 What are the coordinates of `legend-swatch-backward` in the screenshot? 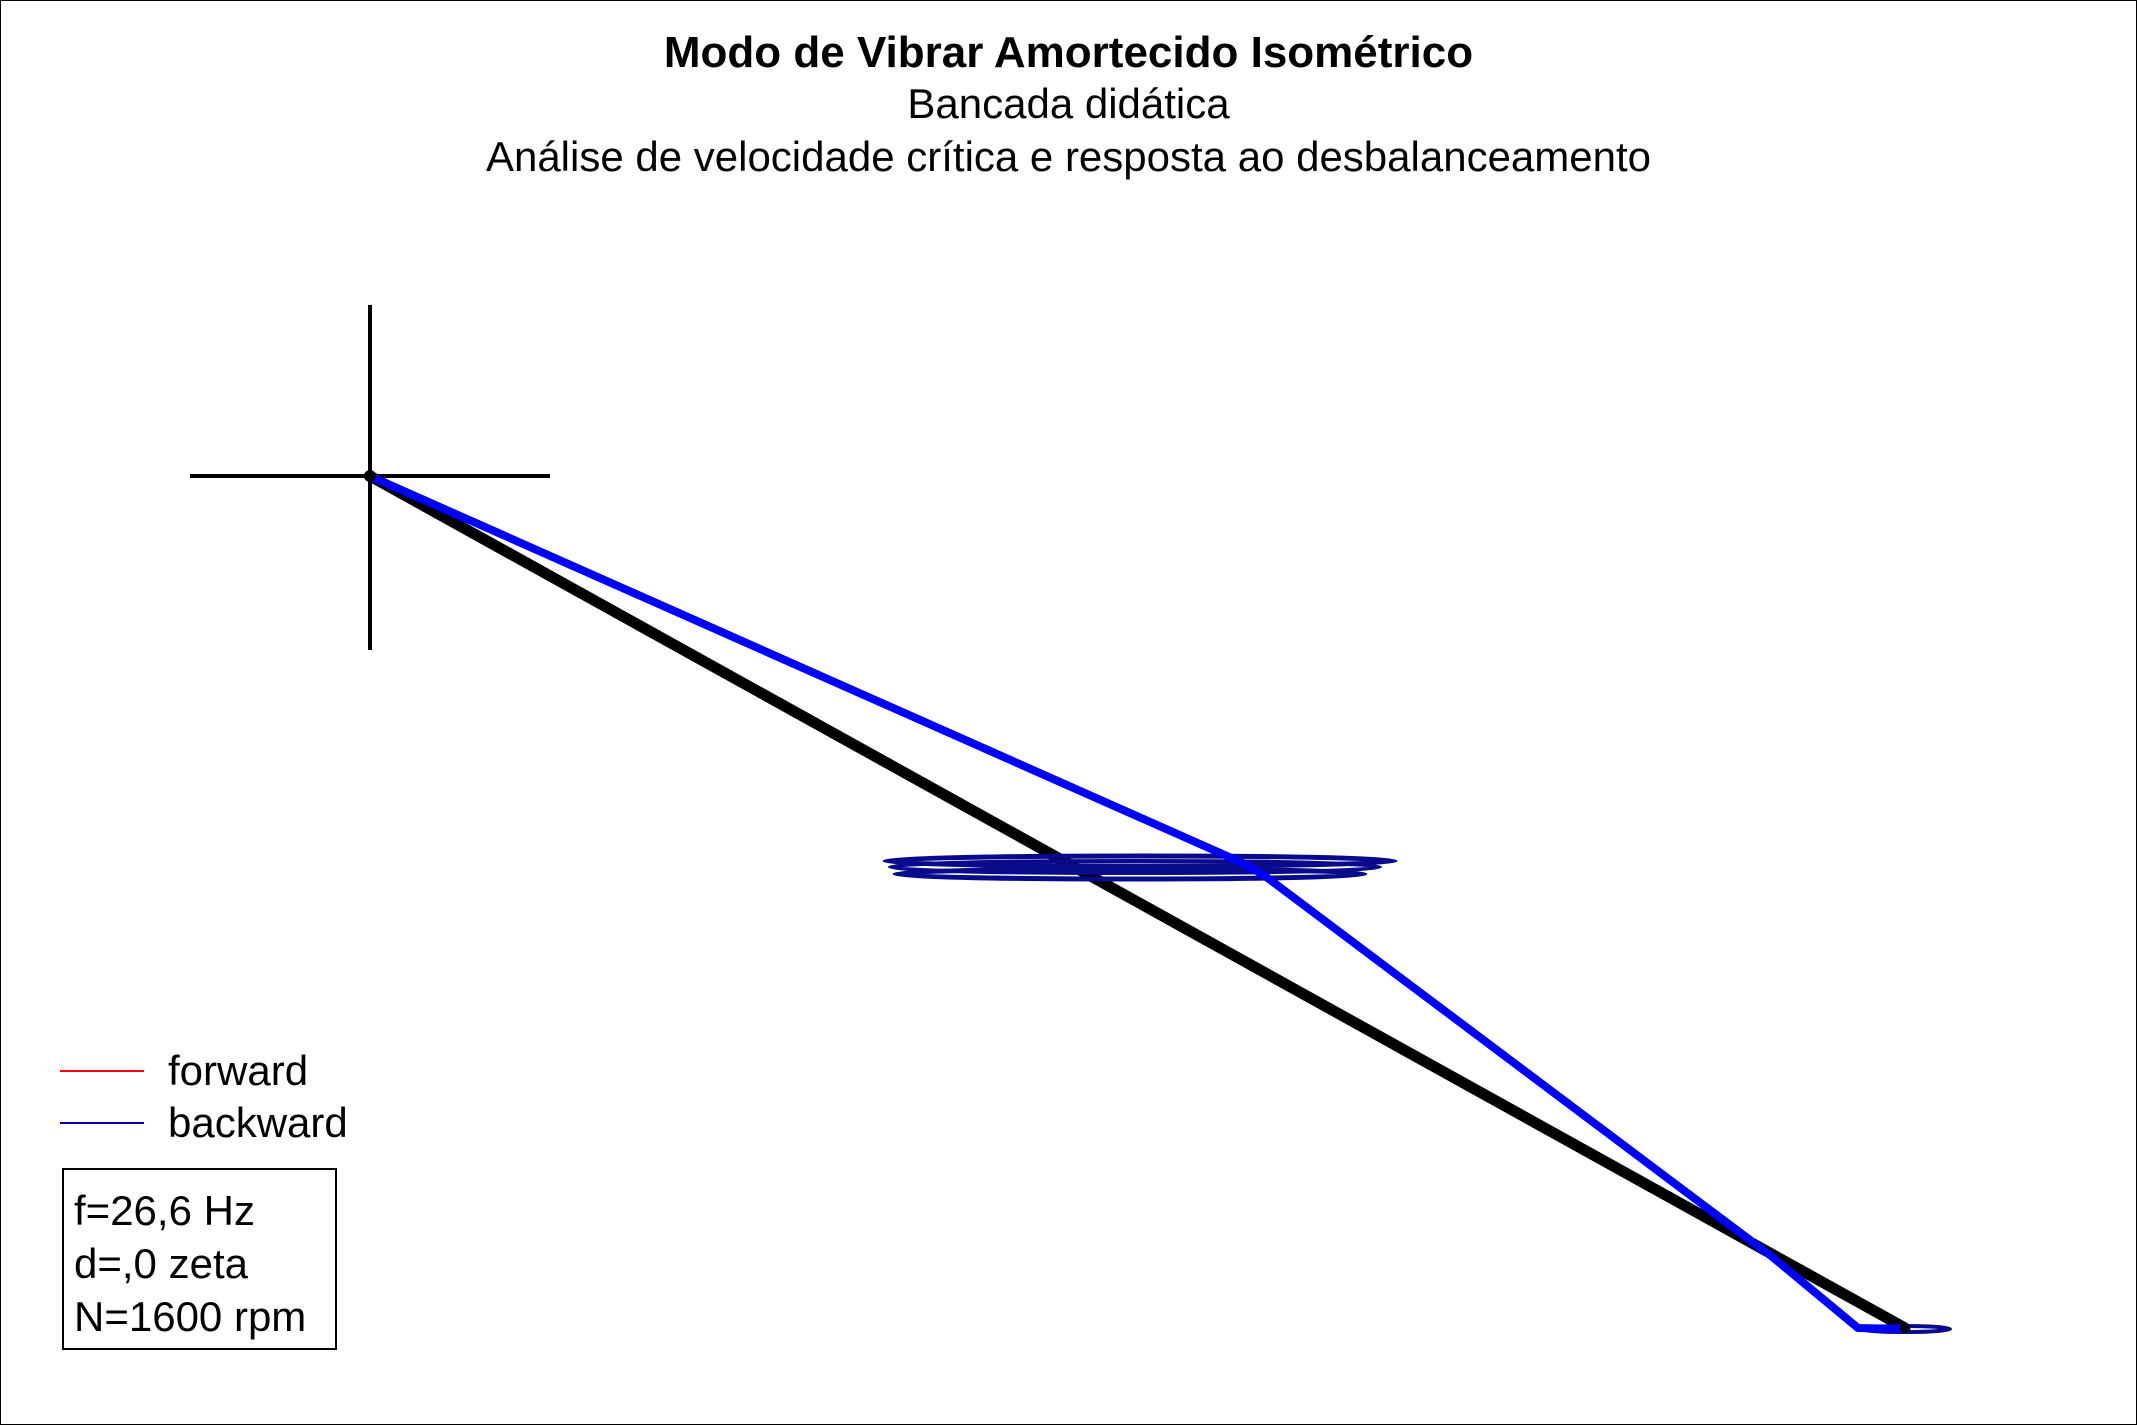 It's located at (102, 1123).